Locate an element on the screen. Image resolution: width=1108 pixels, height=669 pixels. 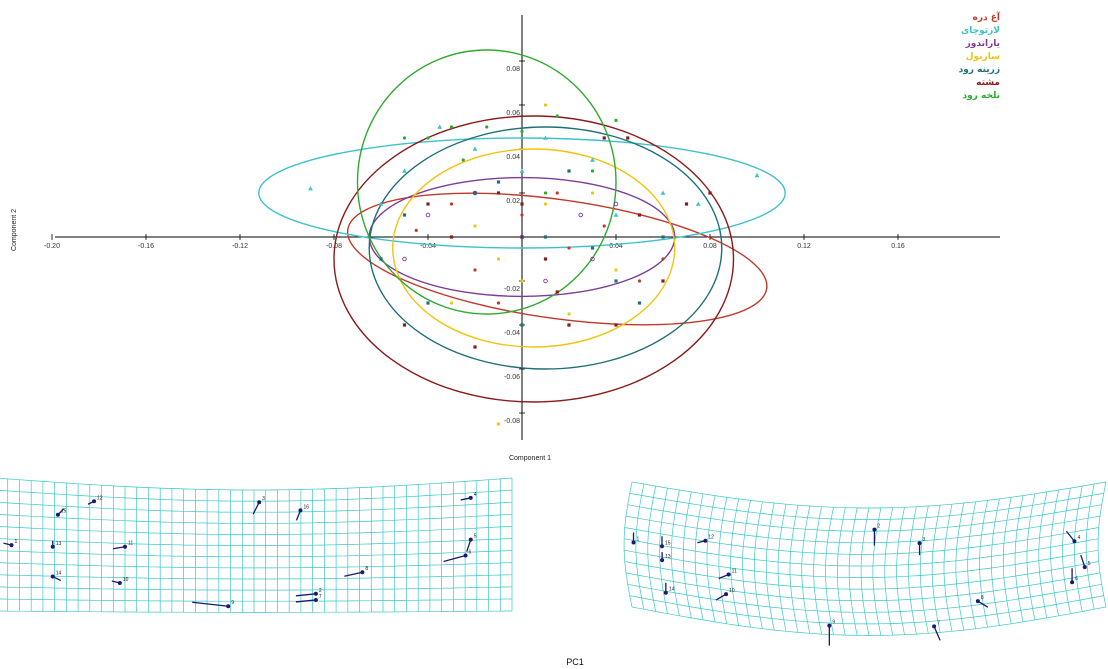
x-tick-label: 0.12 is located at coordinates (804, 246).